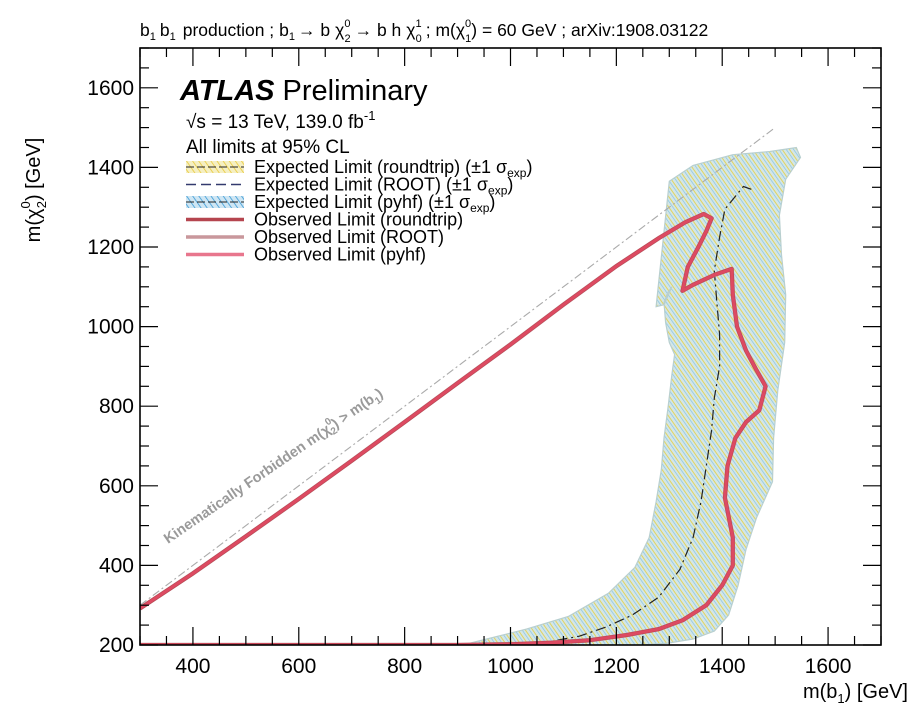 The width and height of the screenshot is (920, 710). Describe the element at coordinates (33, 190) in the screenshot. I see `y-axis-label: m(χ02) [GeV]` at that location.